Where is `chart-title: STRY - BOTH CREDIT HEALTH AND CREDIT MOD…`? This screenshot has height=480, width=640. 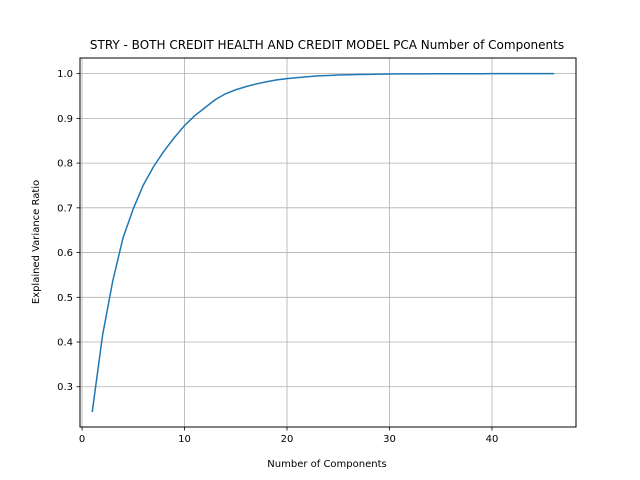
chart-title: STRY - BOTH CREDIT HEALTH AND CREDIT MOD… is located at coordinates (327, 45).